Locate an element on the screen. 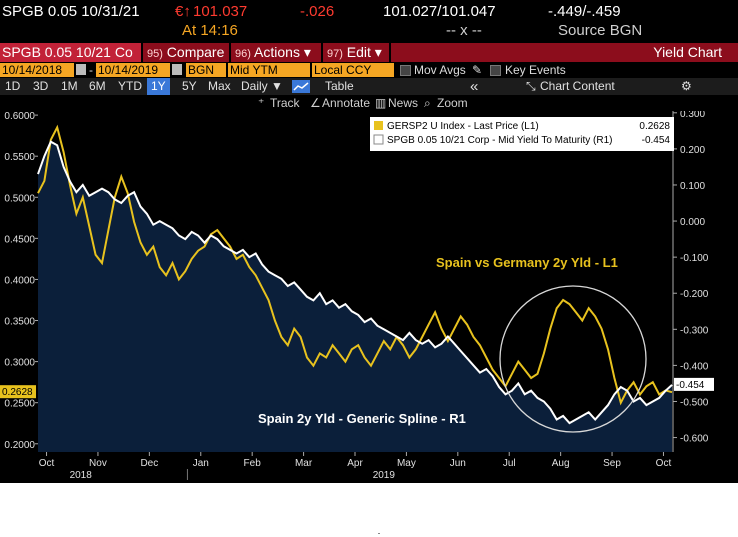 The height and width of the screenshot is (537, 738). range-1y-selected: 1Y is located at coordinates (158, 86).